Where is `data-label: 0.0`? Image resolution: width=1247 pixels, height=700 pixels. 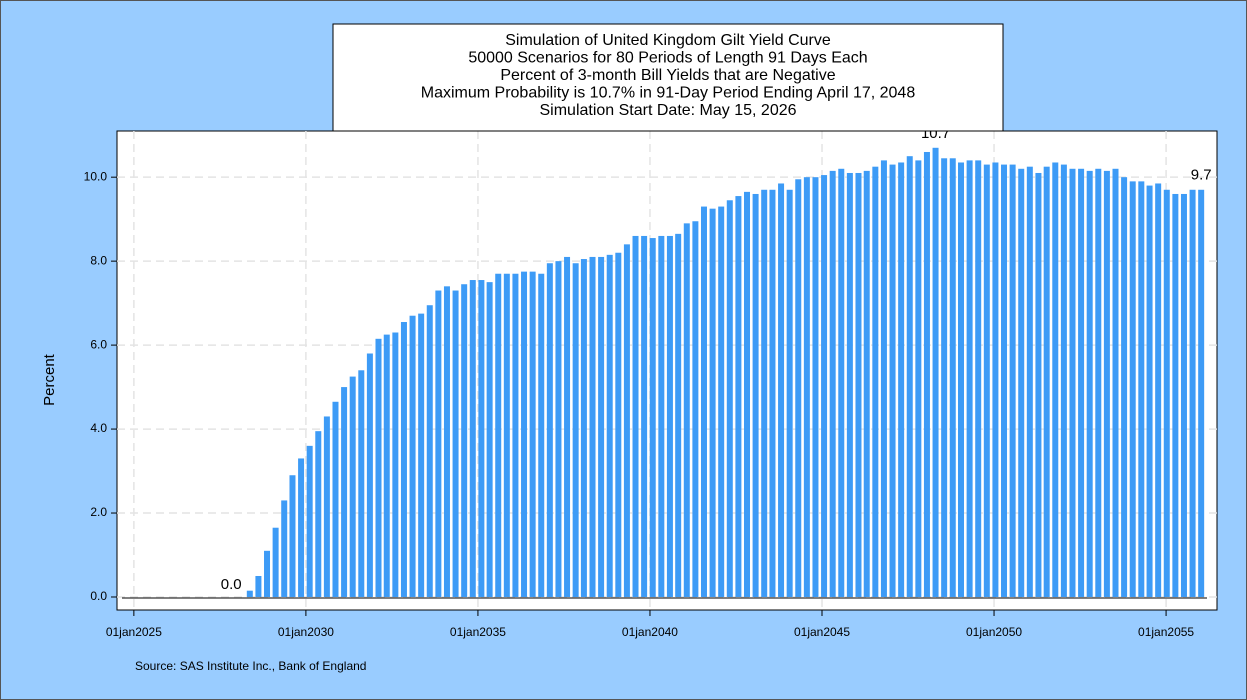
data-label: 0.0 is located at coordinates (231, 584).